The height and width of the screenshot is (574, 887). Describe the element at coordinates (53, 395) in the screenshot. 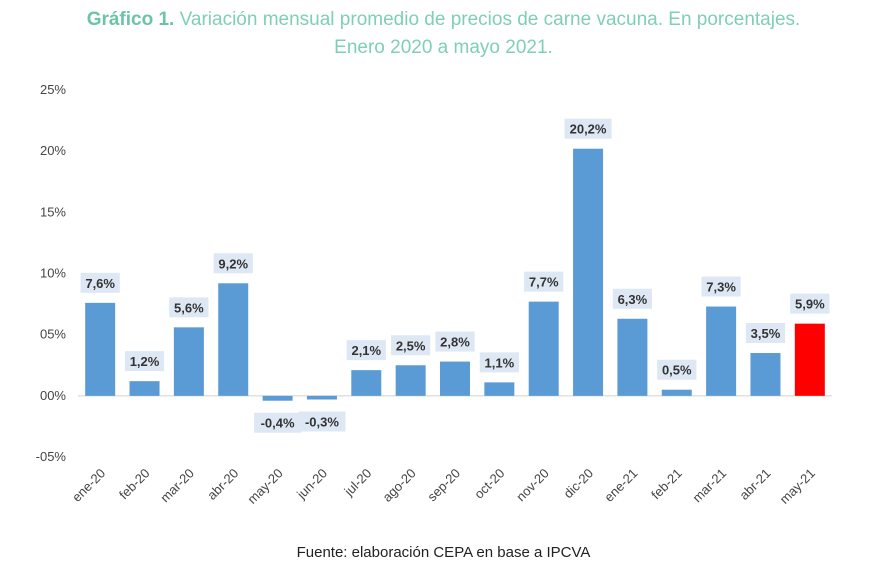

I see `y-tick-label: 00%` at that location.